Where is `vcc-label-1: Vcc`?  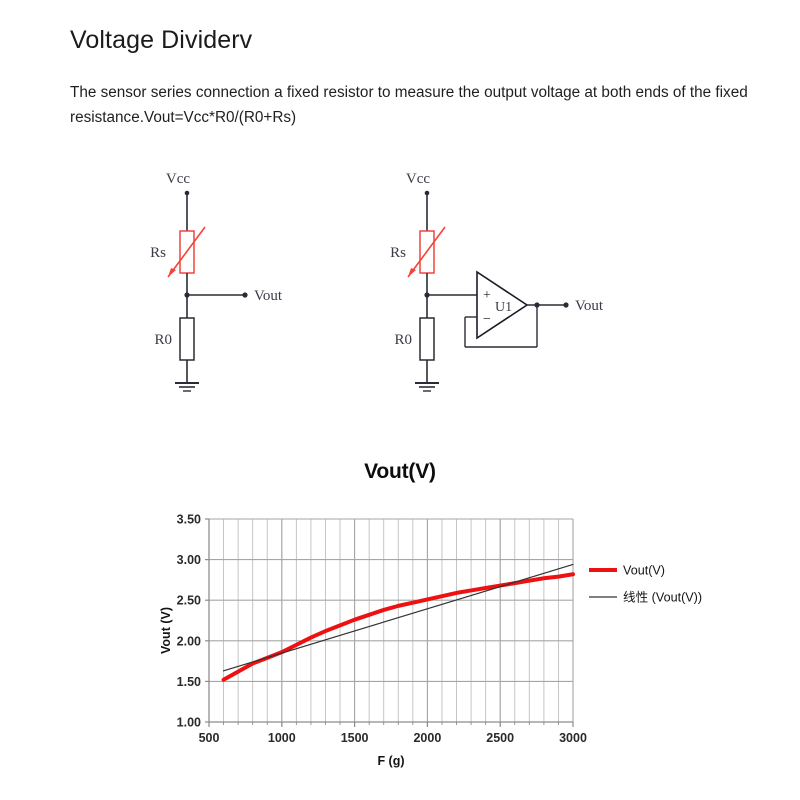
vcc-label-1: Vcc is located at coordinates (178, 179).